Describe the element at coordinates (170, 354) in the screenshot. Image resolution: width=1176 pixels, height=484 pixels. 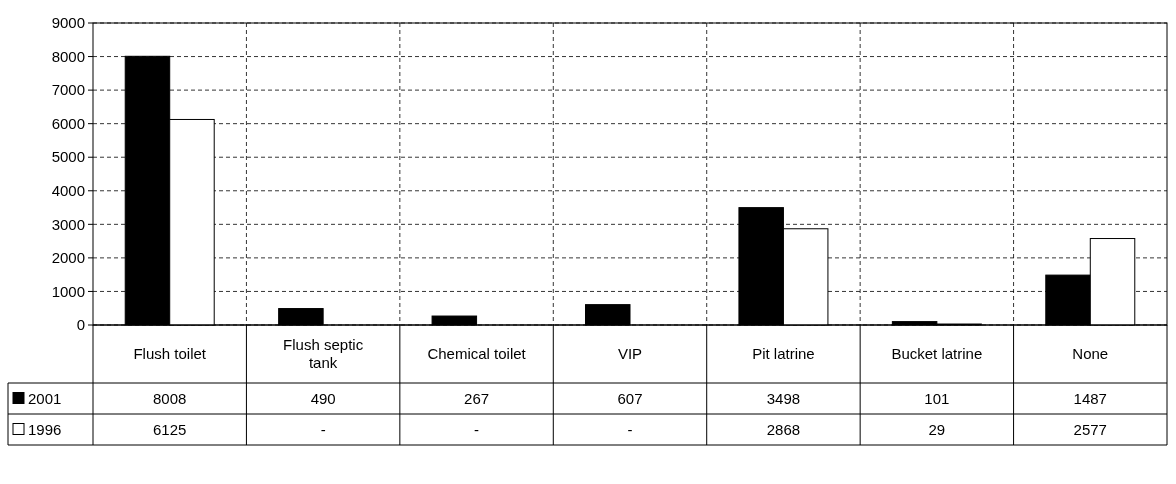
I see `x-tick-label: Flush toilet` at that location.